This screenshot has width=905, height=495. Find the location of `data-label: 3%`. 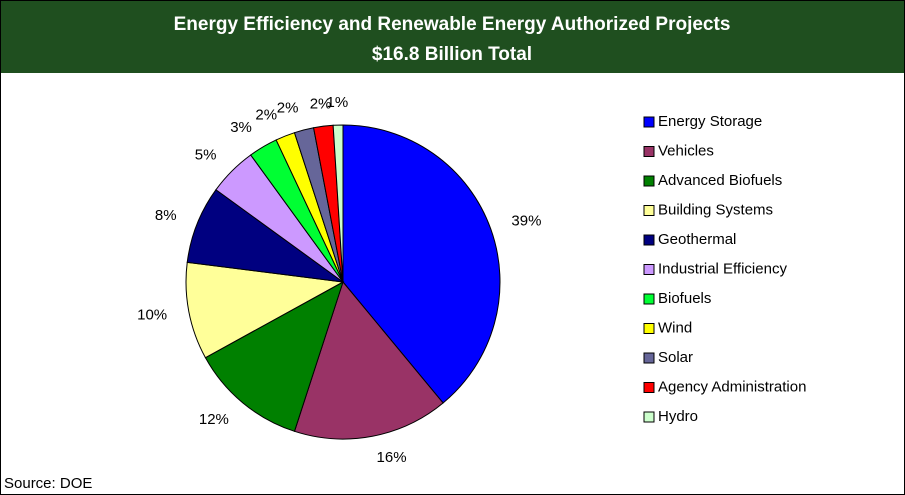

data-label: 3% is located at coordinates (241, 127).